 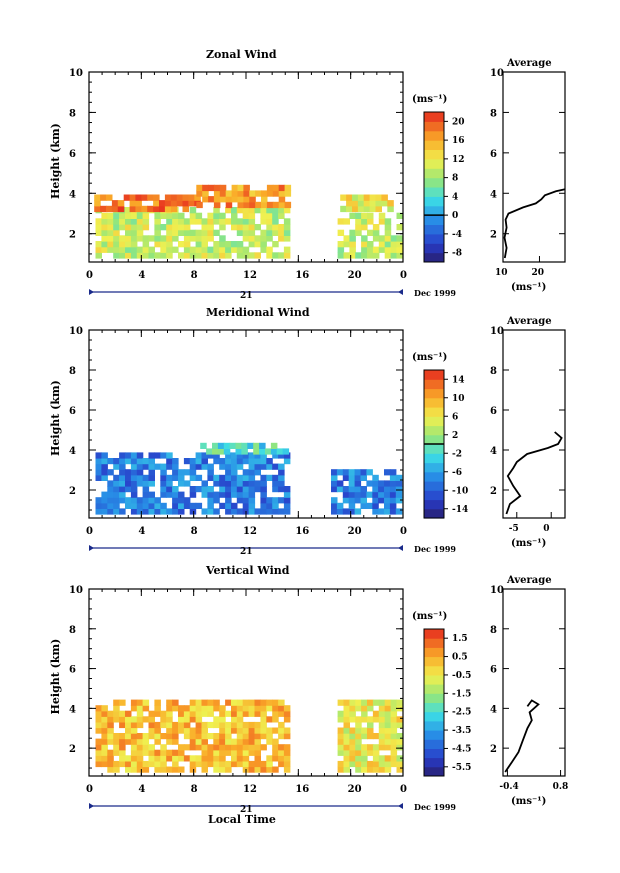 What do you see at coordinates (249, 478) in the screenshot?
I see `heatmap-cells` at bounding box center [249, 478].